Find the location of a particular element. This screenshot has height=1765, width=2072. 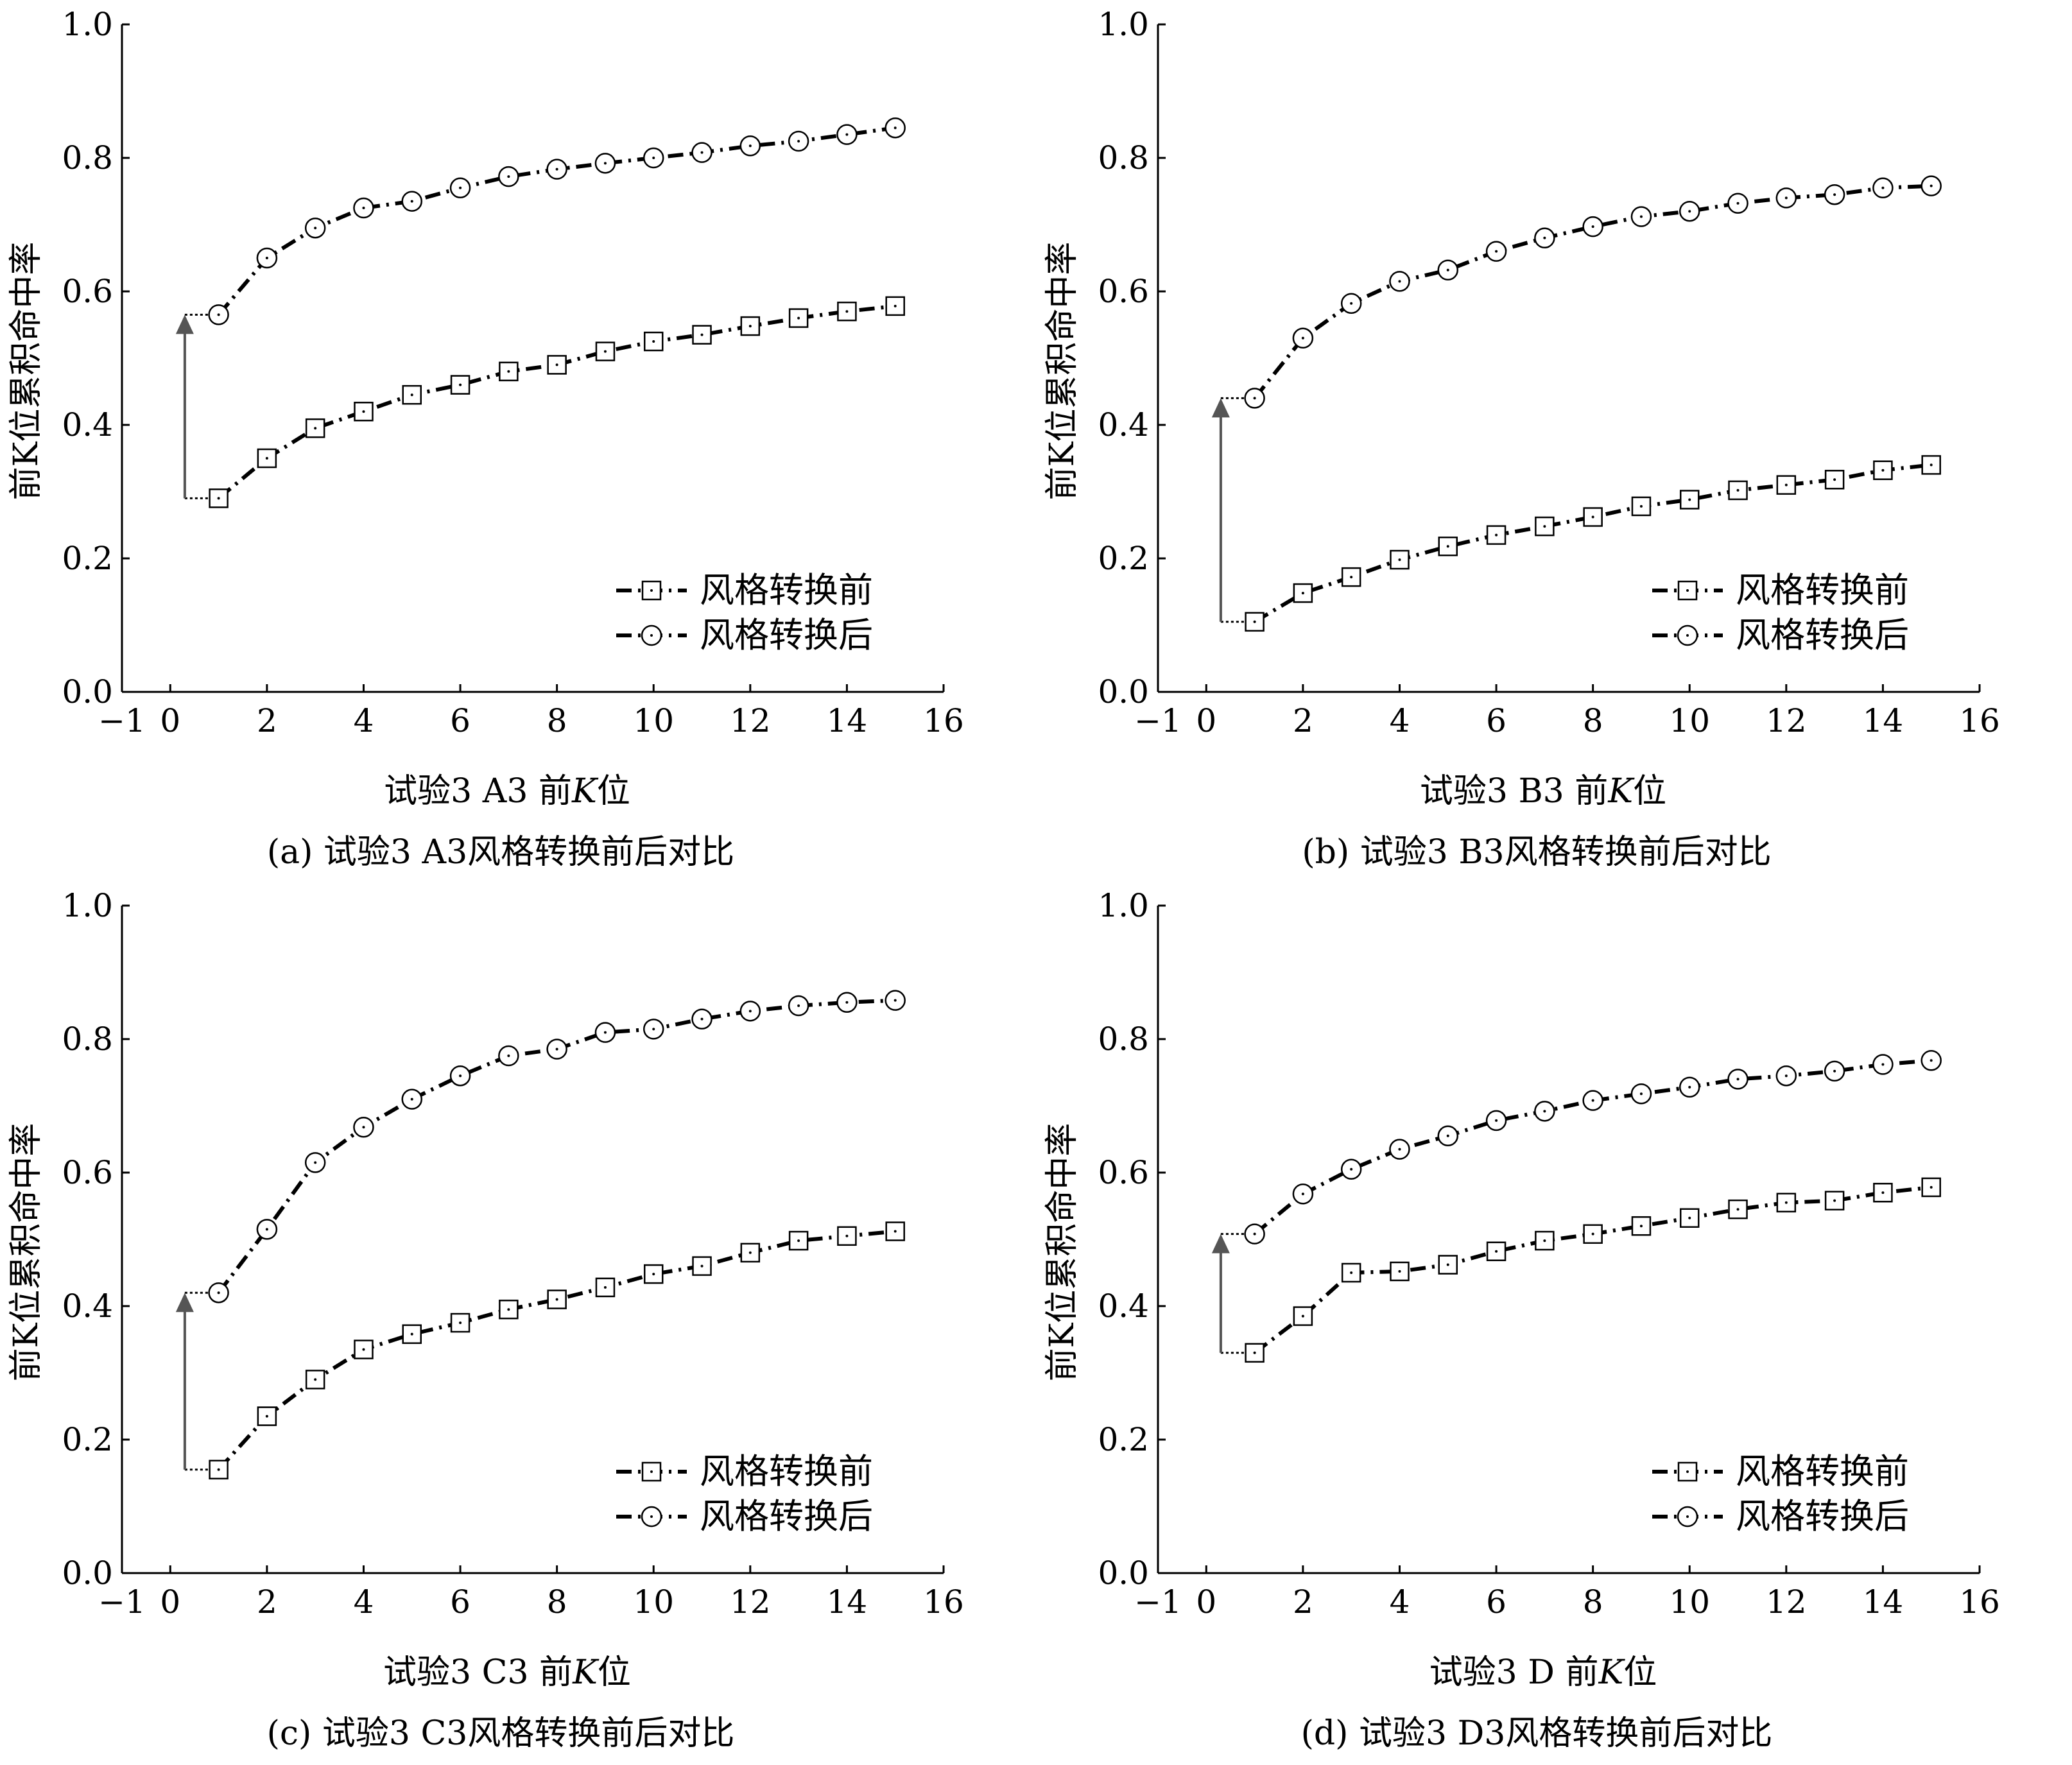

x-axis-label-pre: 试验3 B3 前 is located at coordinates (1514, 791).